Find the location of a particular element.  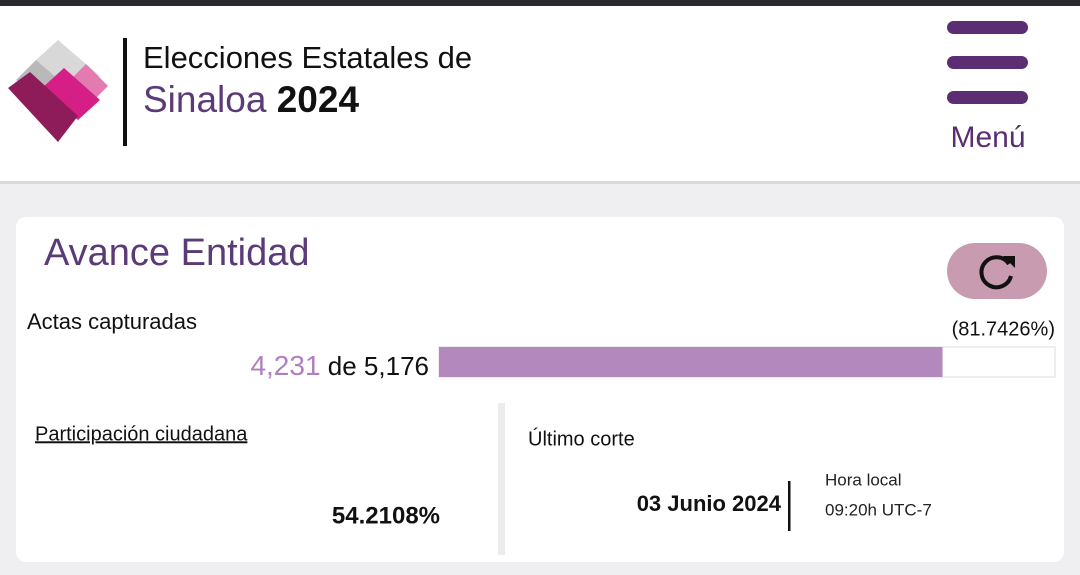

actas-percent: (81.7426%) is located at coordinates (1003, 329).